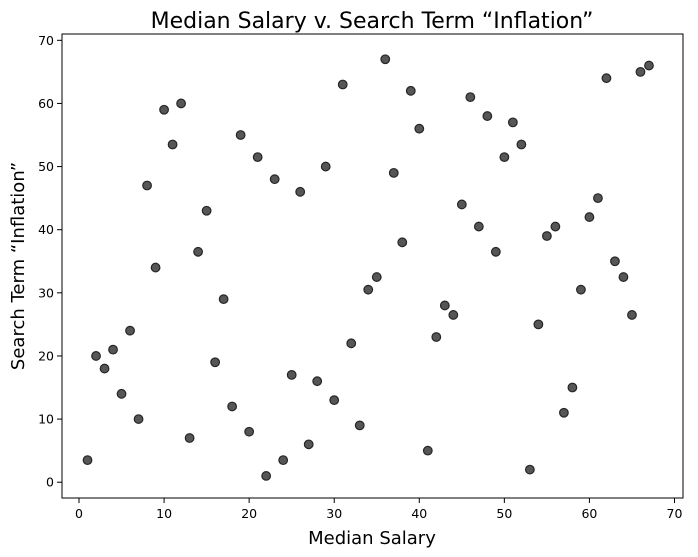 This screenshot has width=698, height=557. What do you see at coordinates (50, 482) in the screenshot?
I see `y-tick-label: 0` at bounding box center [50, 482].